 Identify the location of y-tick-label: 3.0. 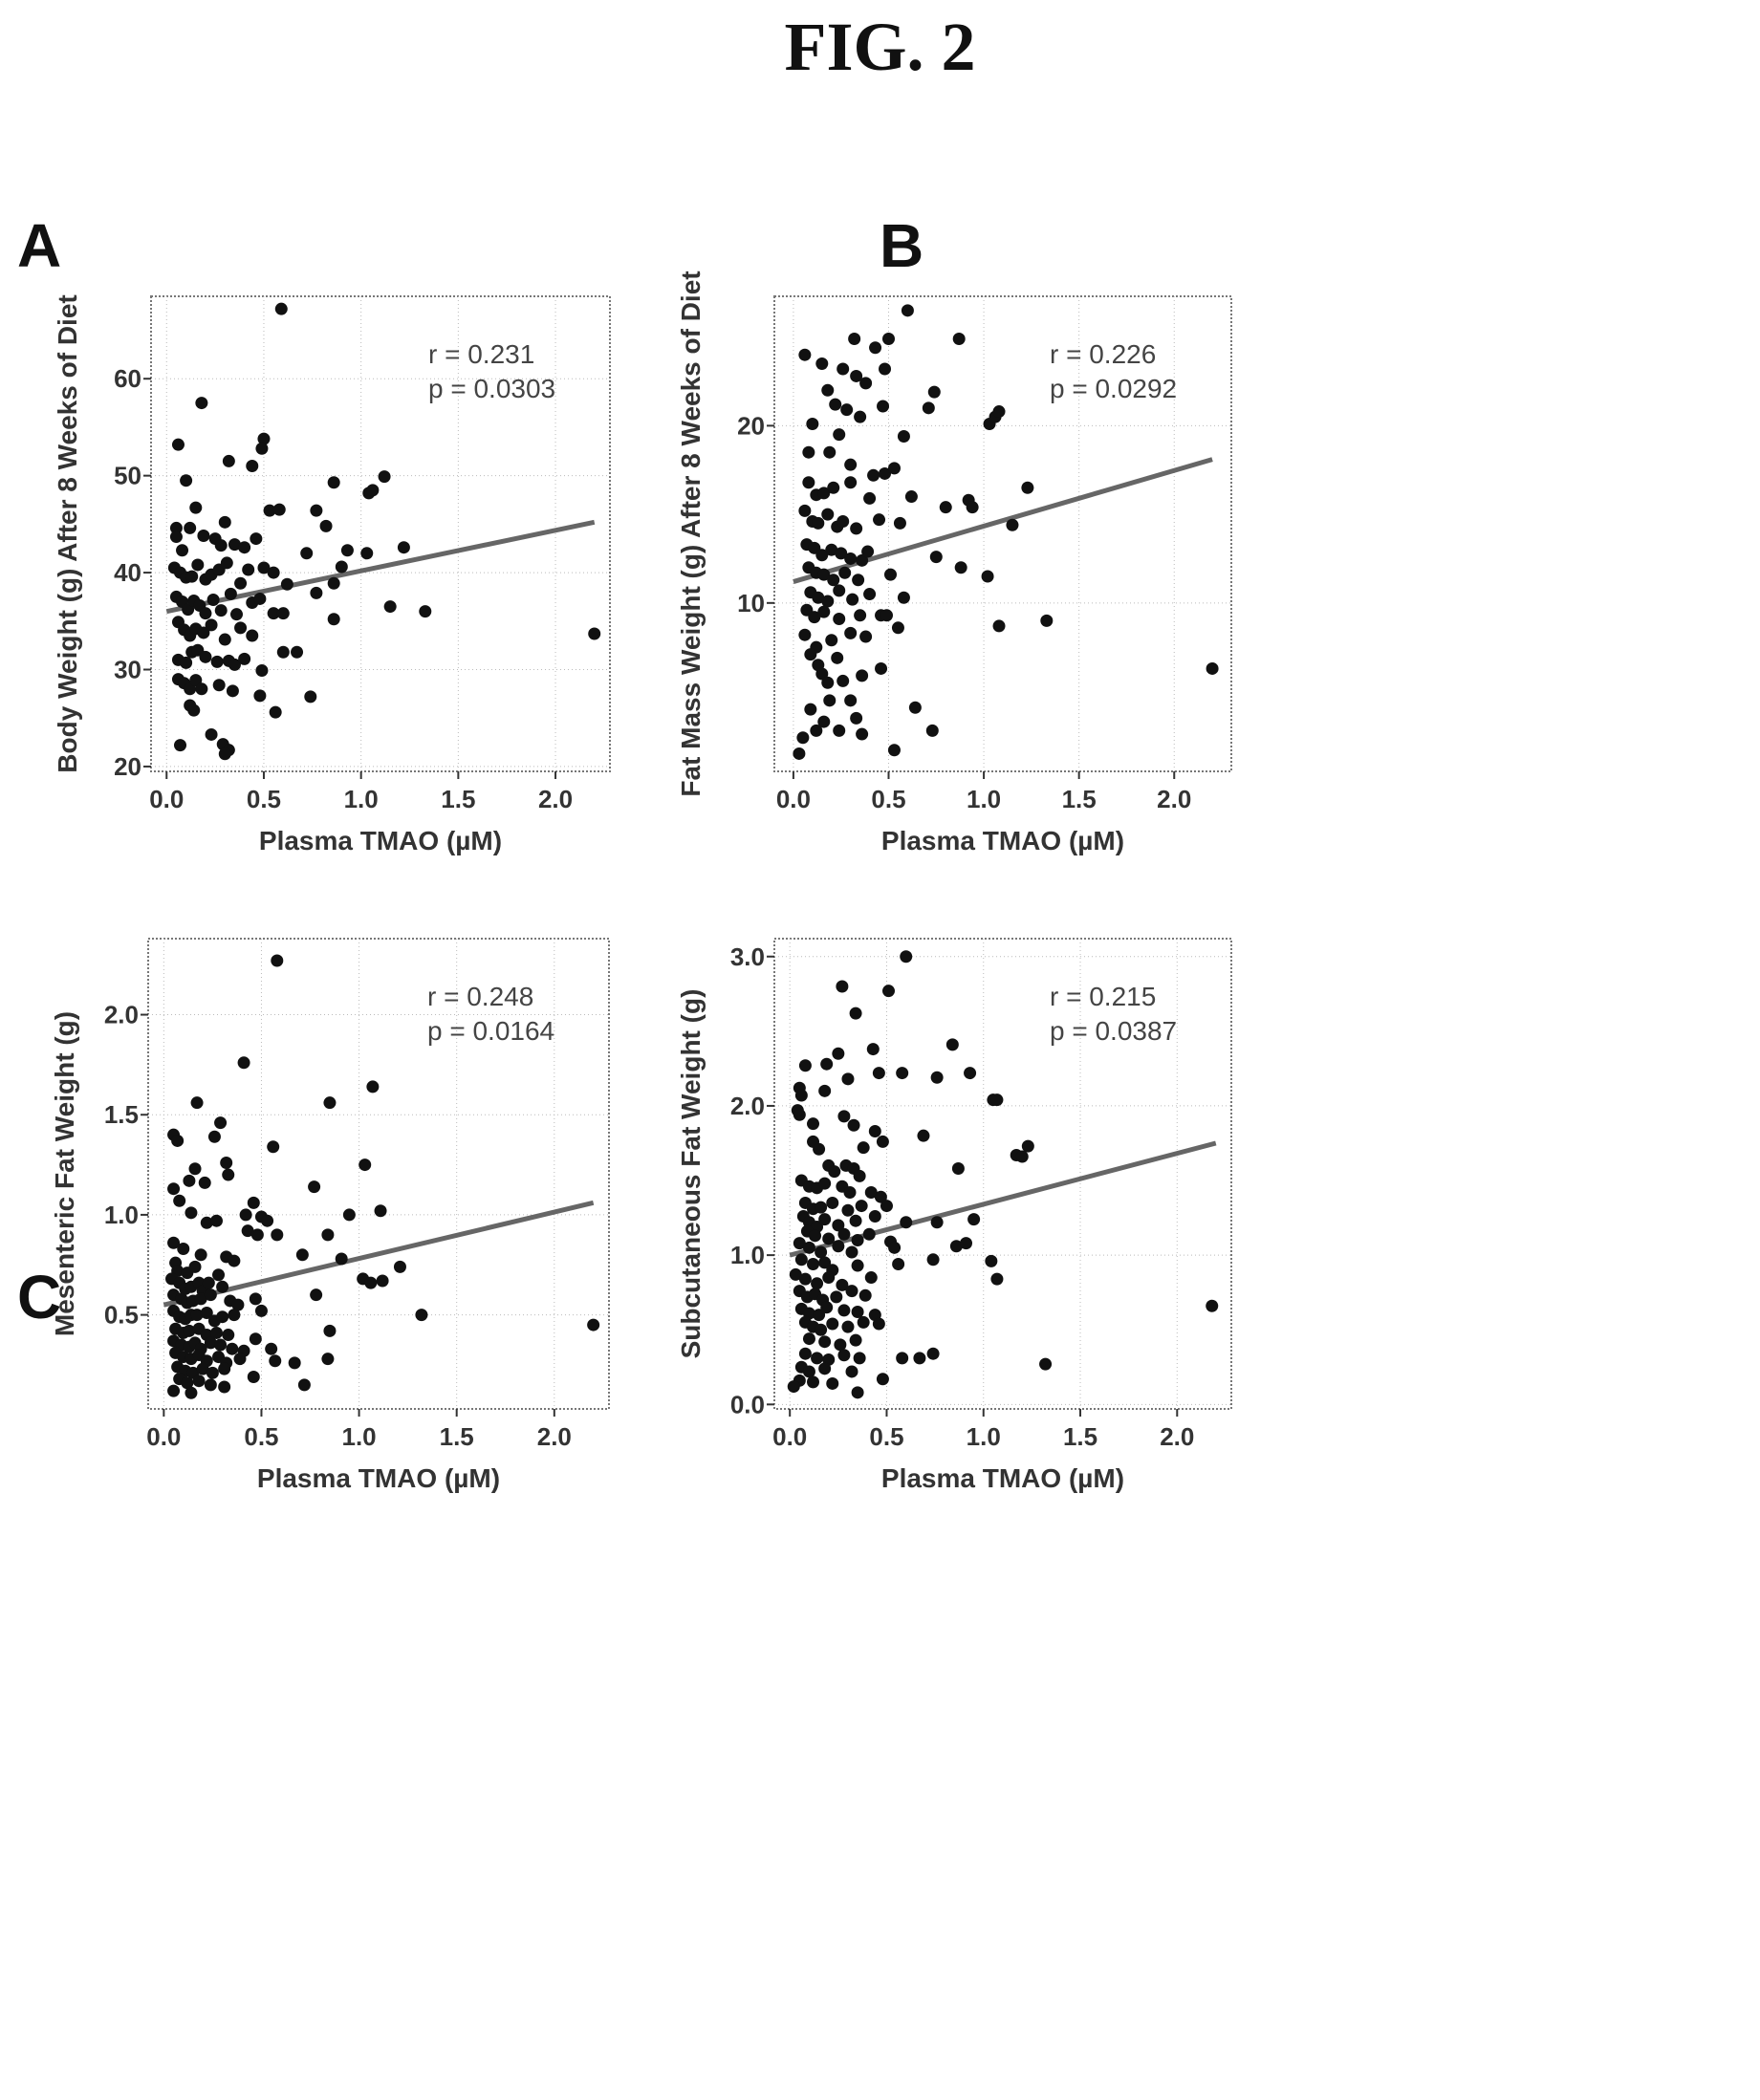
(748, 956).